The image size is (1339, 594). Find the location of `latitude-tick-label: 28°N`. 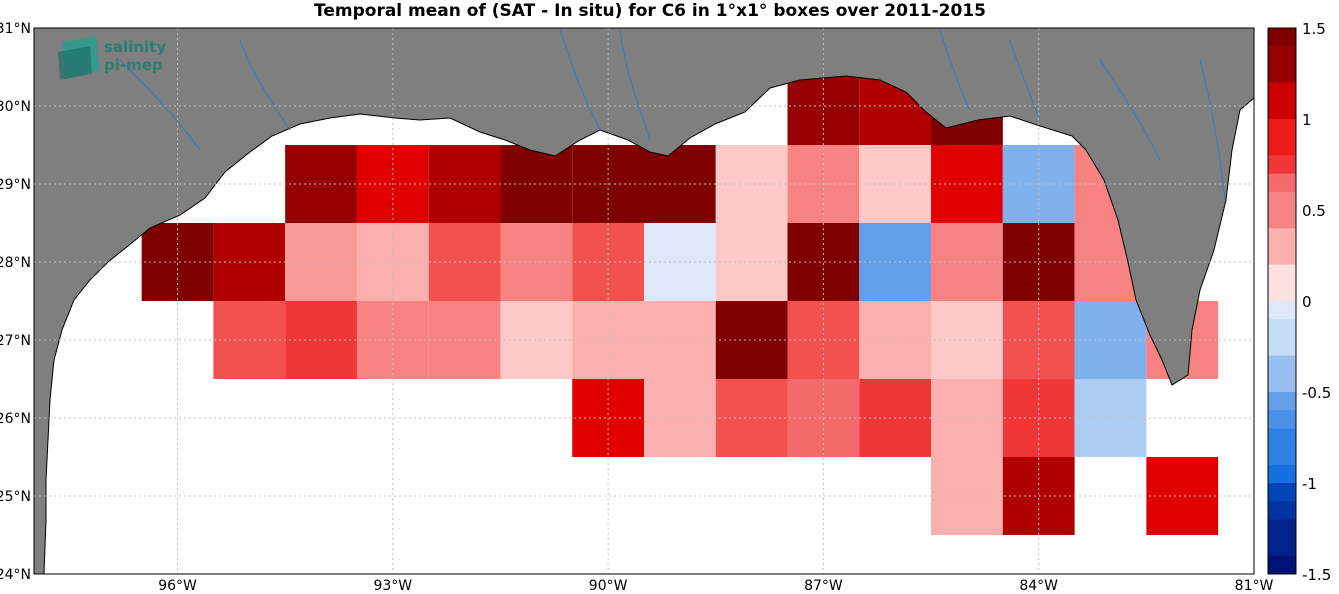

latitude-tick-label: 28°N is located at coordinates (15, 263).